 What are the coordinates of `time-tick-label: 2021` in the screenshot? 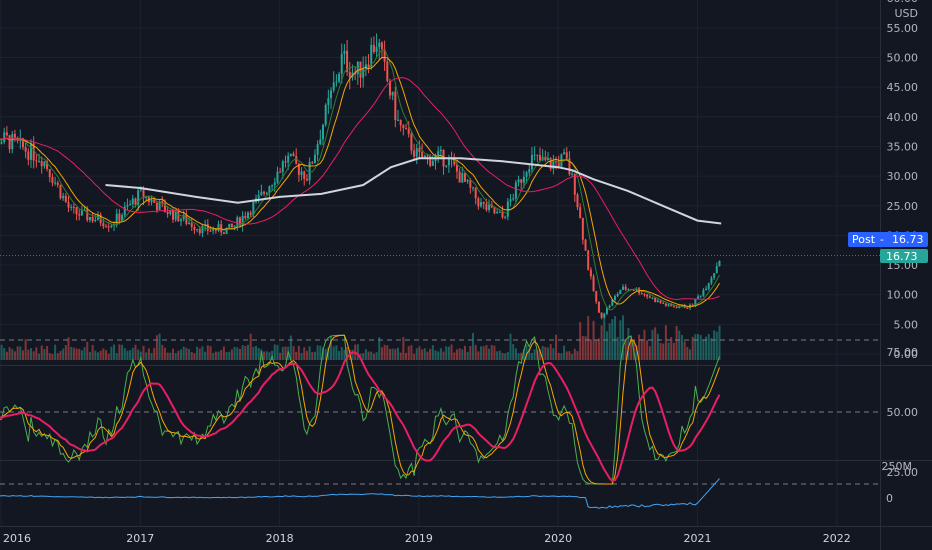 It's located at (698, 538).